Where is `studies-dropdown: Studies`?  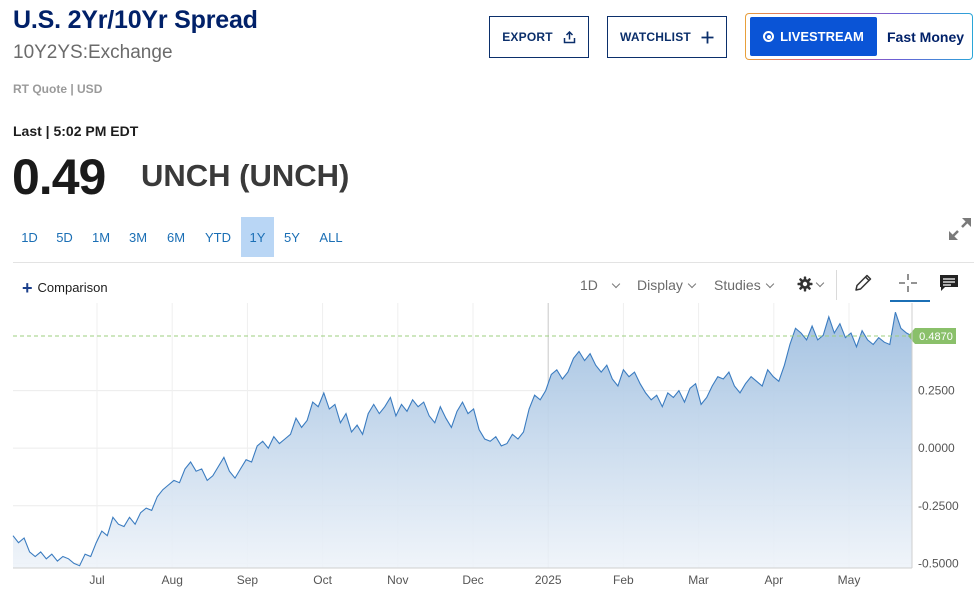 studies-dropdown: Studies is located at coordinates (744, 285).